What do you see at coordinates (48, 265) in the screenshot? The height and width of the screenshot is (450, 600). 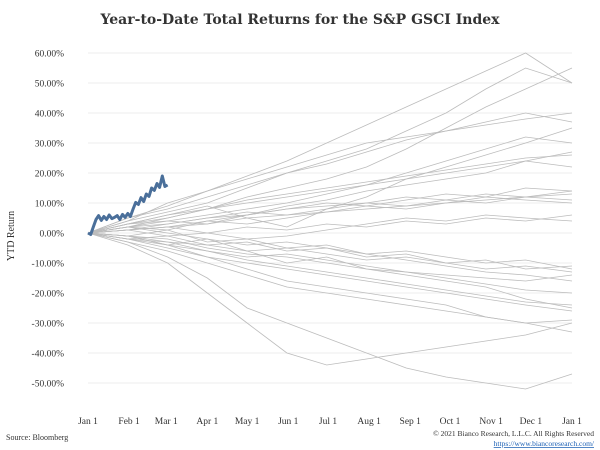 I see `y-tick-label: -10.00%` at bounding box center [48, 265].